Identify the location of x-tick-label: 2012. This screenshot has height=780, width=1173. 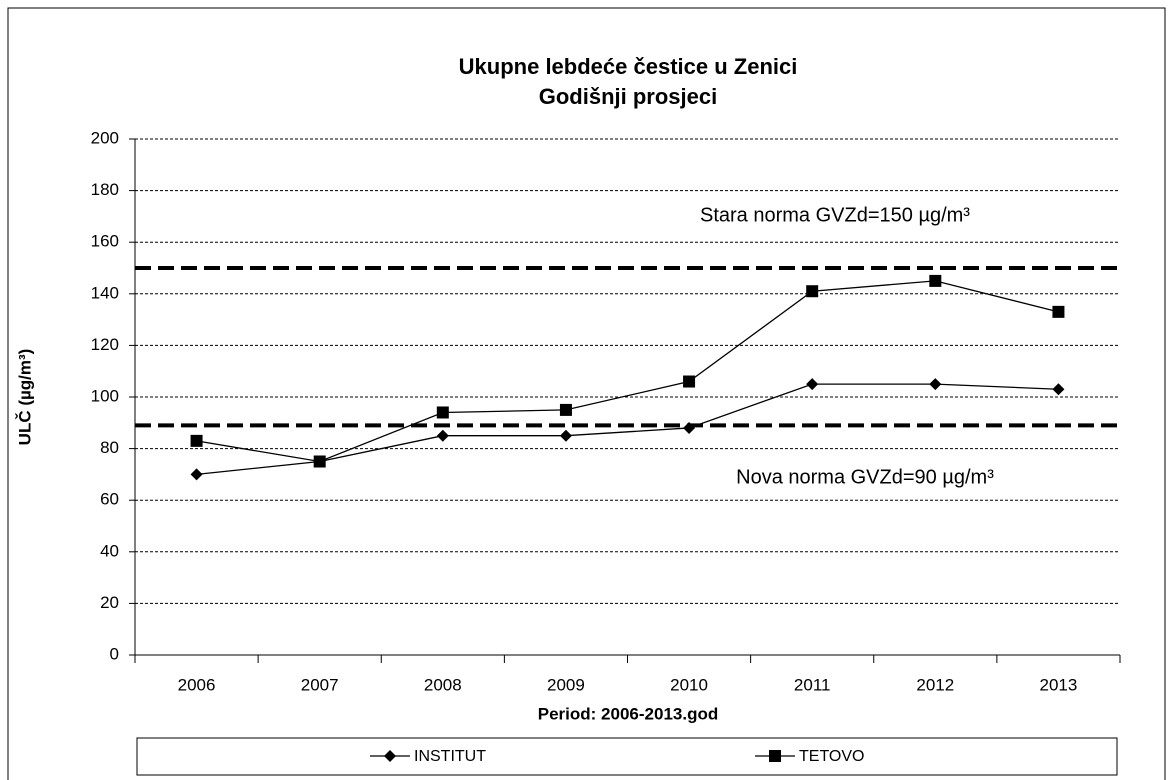
(935, 684).